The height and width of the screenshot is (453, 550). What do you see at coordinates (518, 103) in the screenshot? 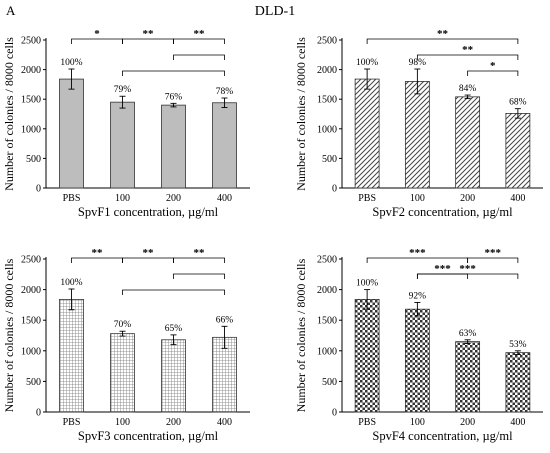
I see `data-label: 68%` at bounding box center [518, 103].